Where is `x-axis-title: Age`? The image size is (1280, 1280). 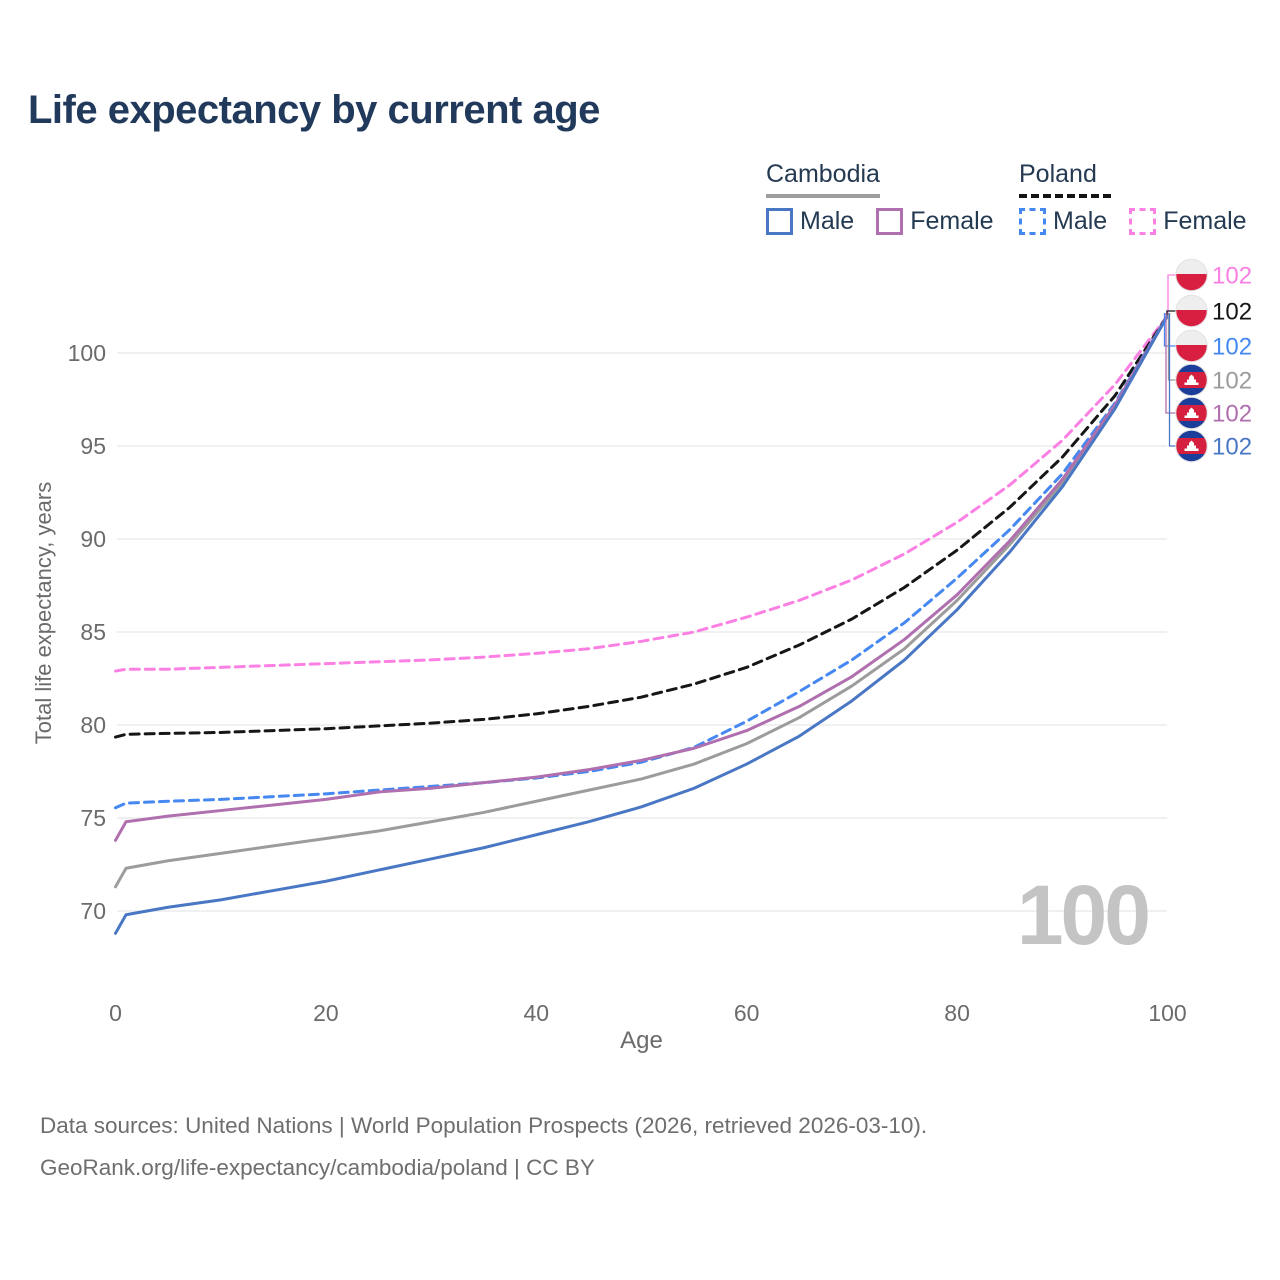 x-axis-title: Age is located at coordinates (641, 1040).